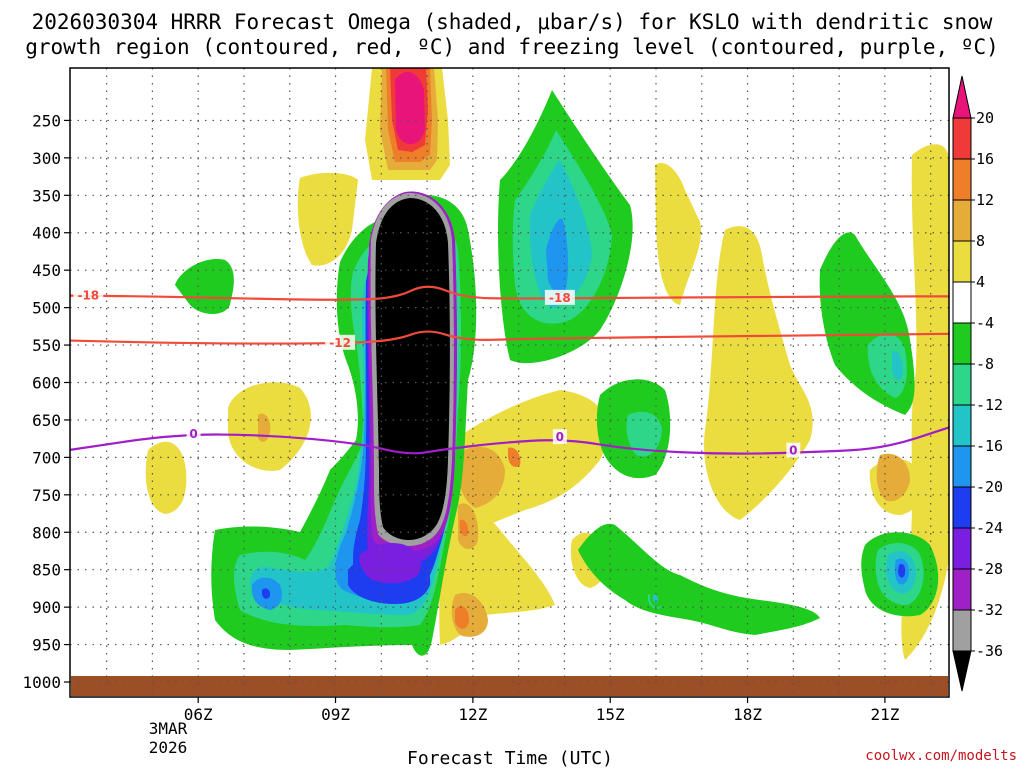 The height and width of the screenshot is (768, 1024). What do you see at coordinates (884, 714) in the screenshot?
I see `x-tick-label-21Z: 21Z` at bounding box center [884, 714].